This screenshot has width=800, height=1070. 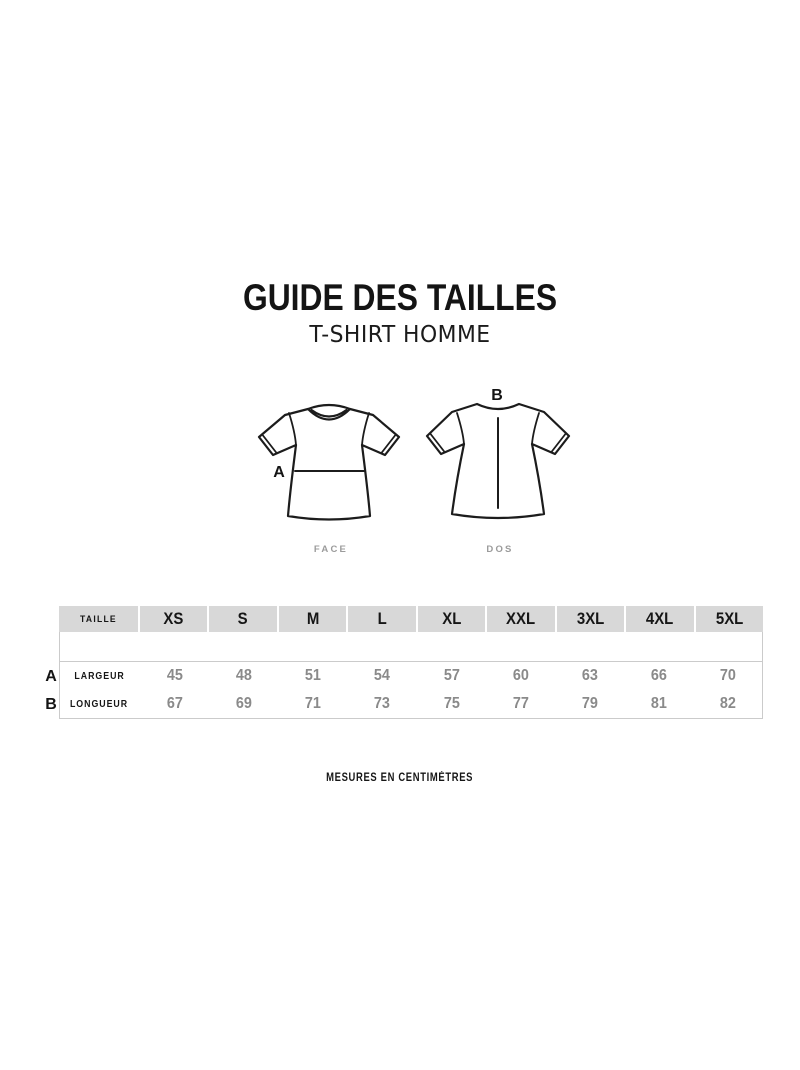 What do you see at coordinates (243, 703) in the screenshot?
I see `cell-value: 69` at bounding box center [243, 703].